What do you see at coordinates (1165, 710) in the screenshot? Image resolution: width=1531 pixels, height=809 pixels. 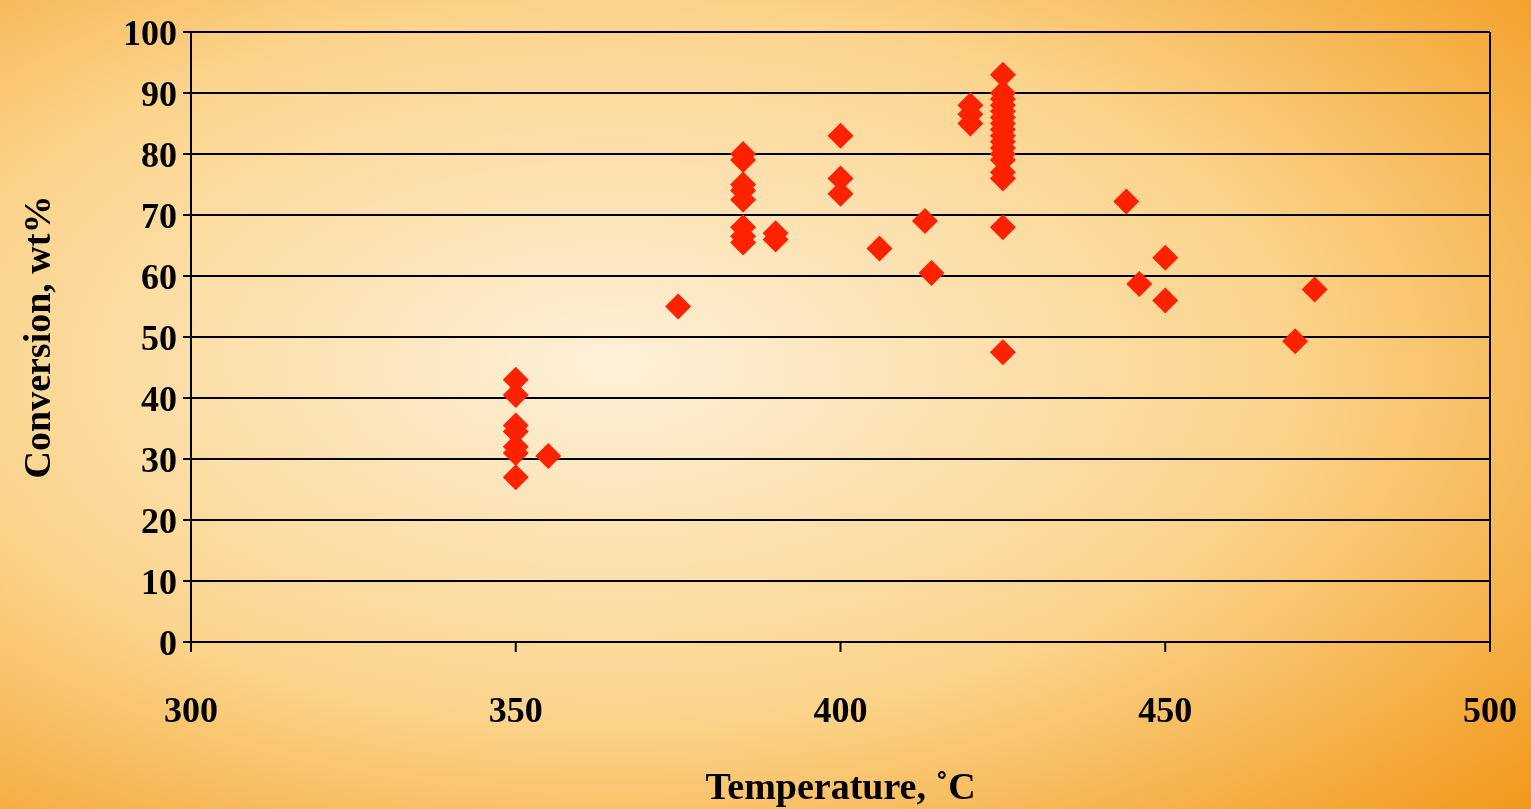 I see `x-tick-label: 450` at bounding box center [1165, 710].